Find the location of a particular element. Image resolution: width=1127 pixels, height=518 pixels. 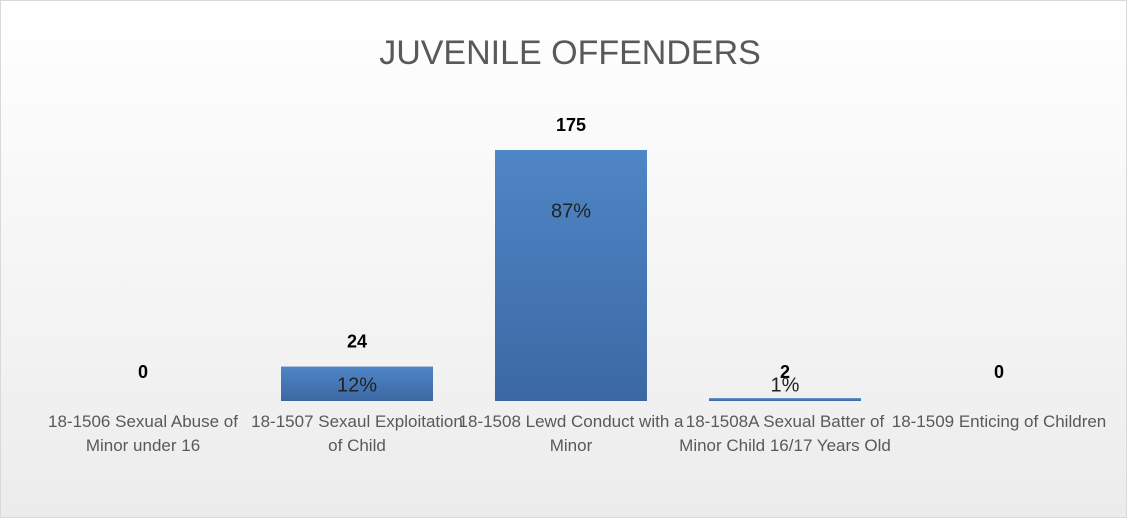

value-label: 24 is located at coordinates (357, 341).